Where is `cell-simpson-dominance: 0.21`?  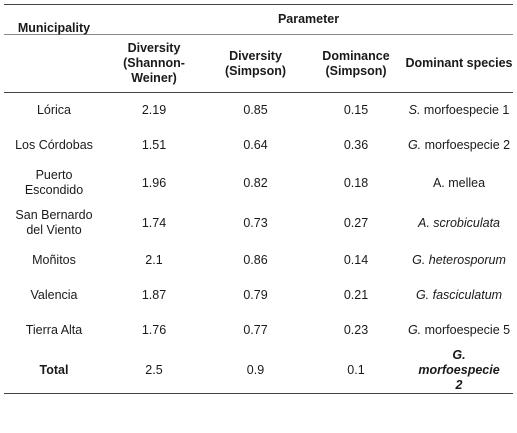 cell-simpson-dominance: 0.21 is located at coordinates (356, 295).